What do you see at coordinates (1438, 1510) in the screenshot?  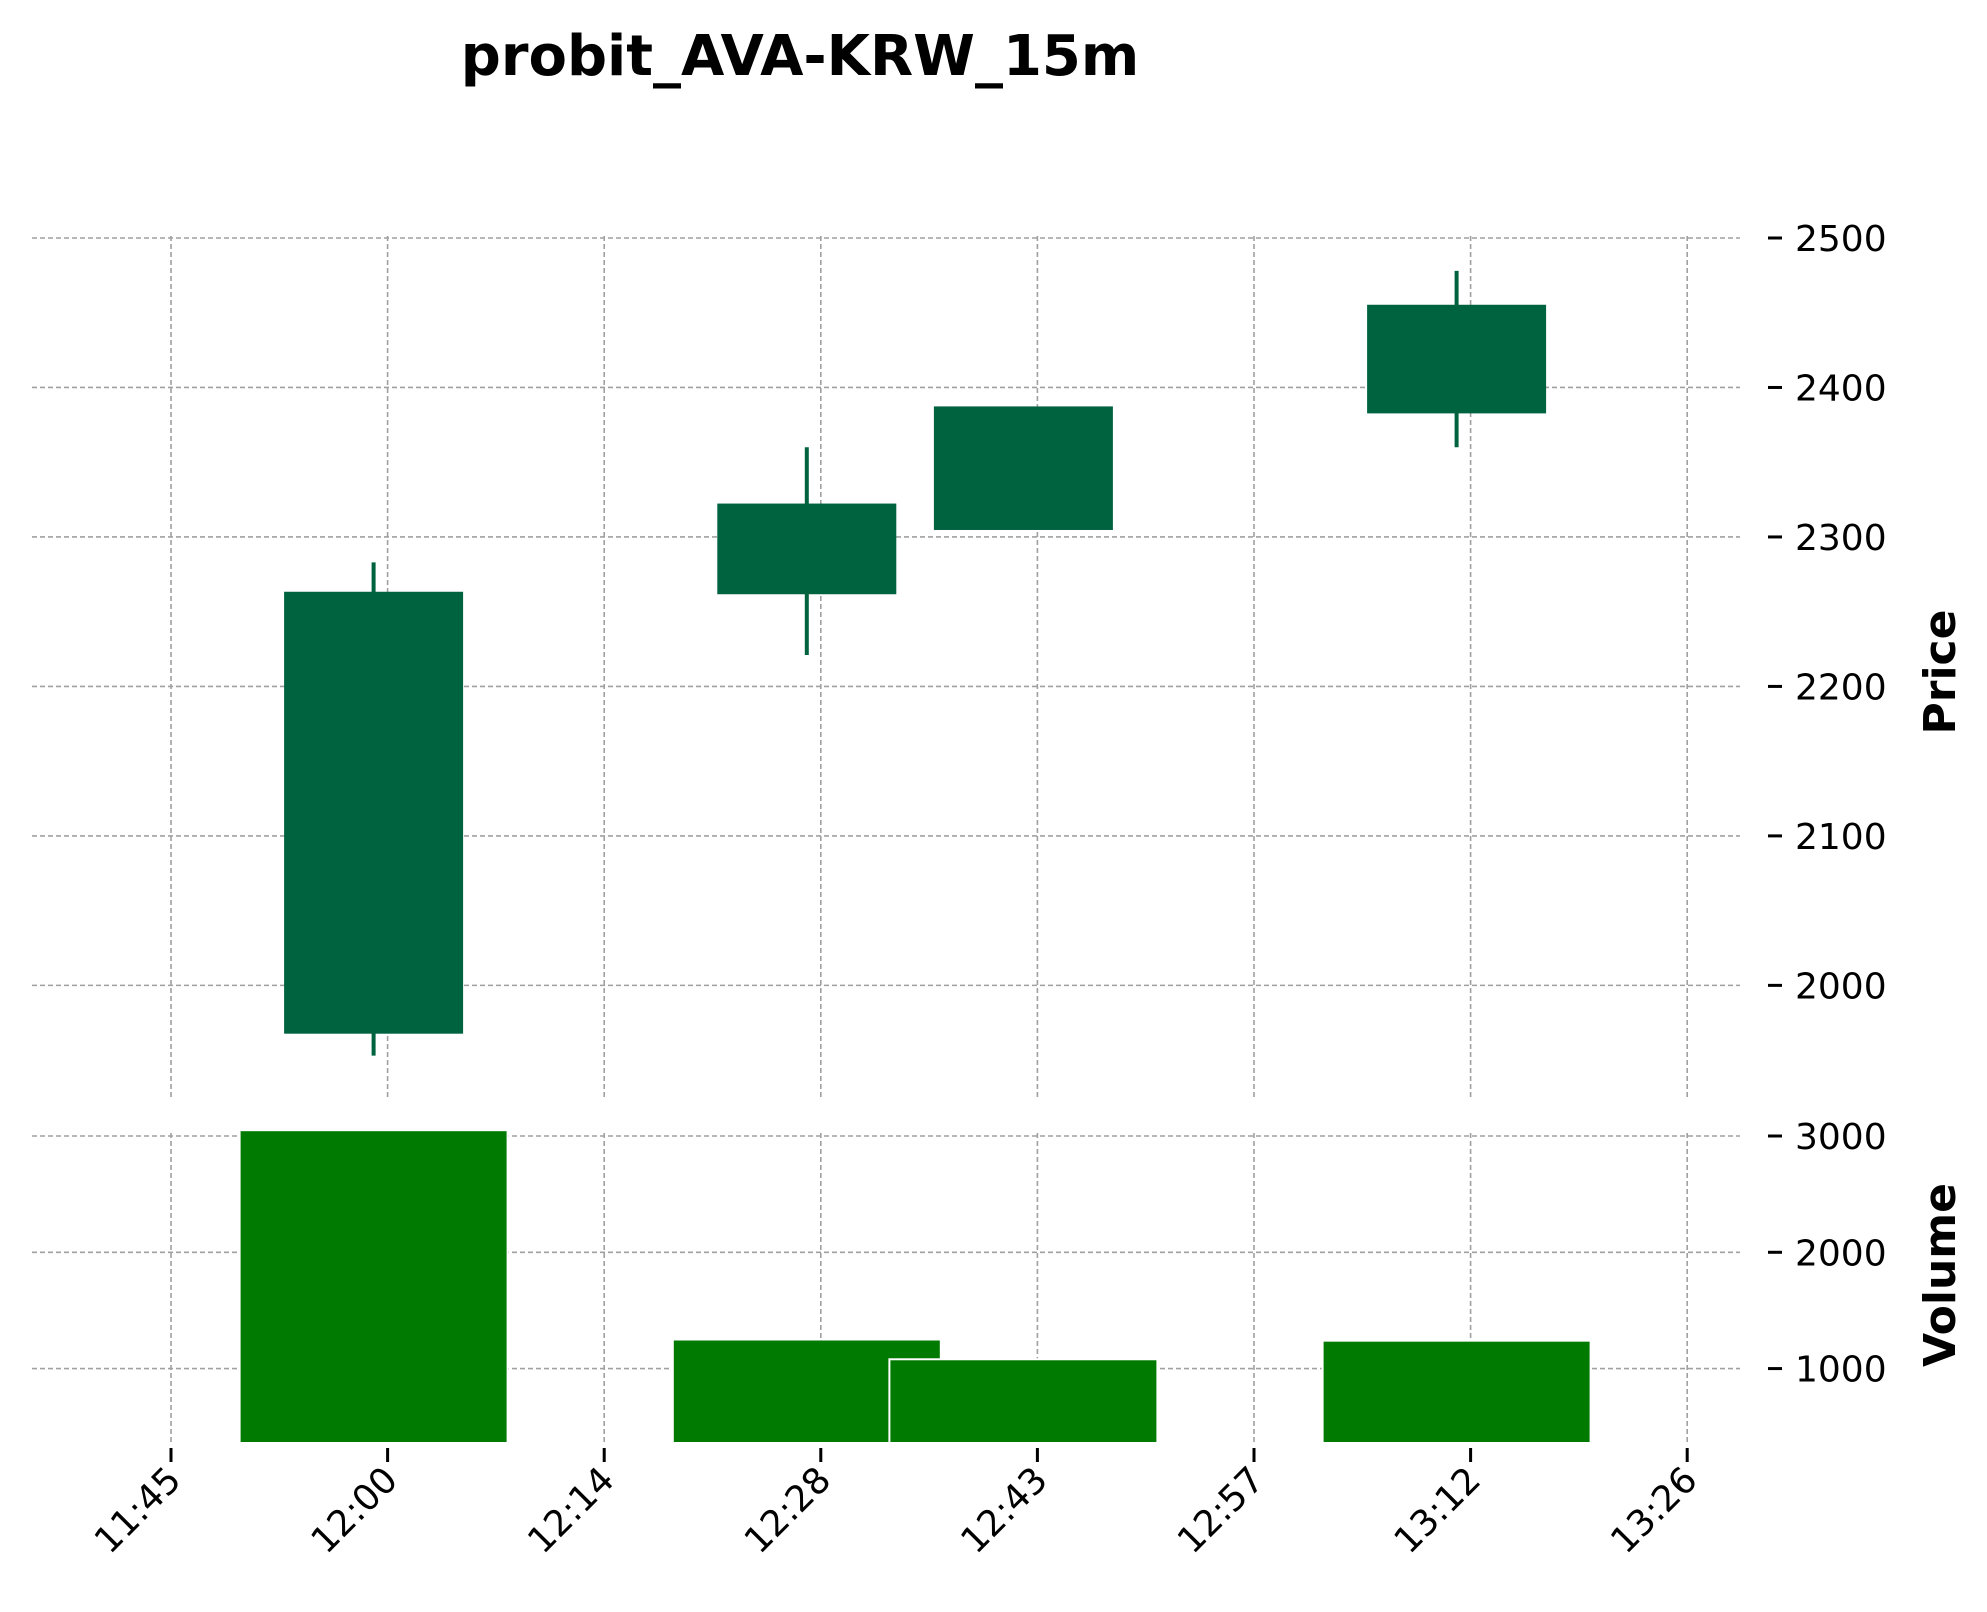 I see `x-tick-label: 13:12` at bounding box center [1438, 1510].